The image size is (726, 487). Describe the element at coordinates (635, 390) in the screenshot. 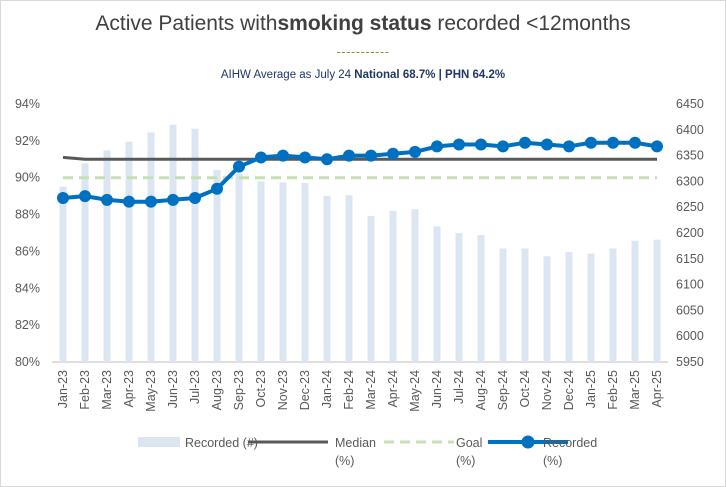

I see `x-tick-label: Mar-25` at that location.